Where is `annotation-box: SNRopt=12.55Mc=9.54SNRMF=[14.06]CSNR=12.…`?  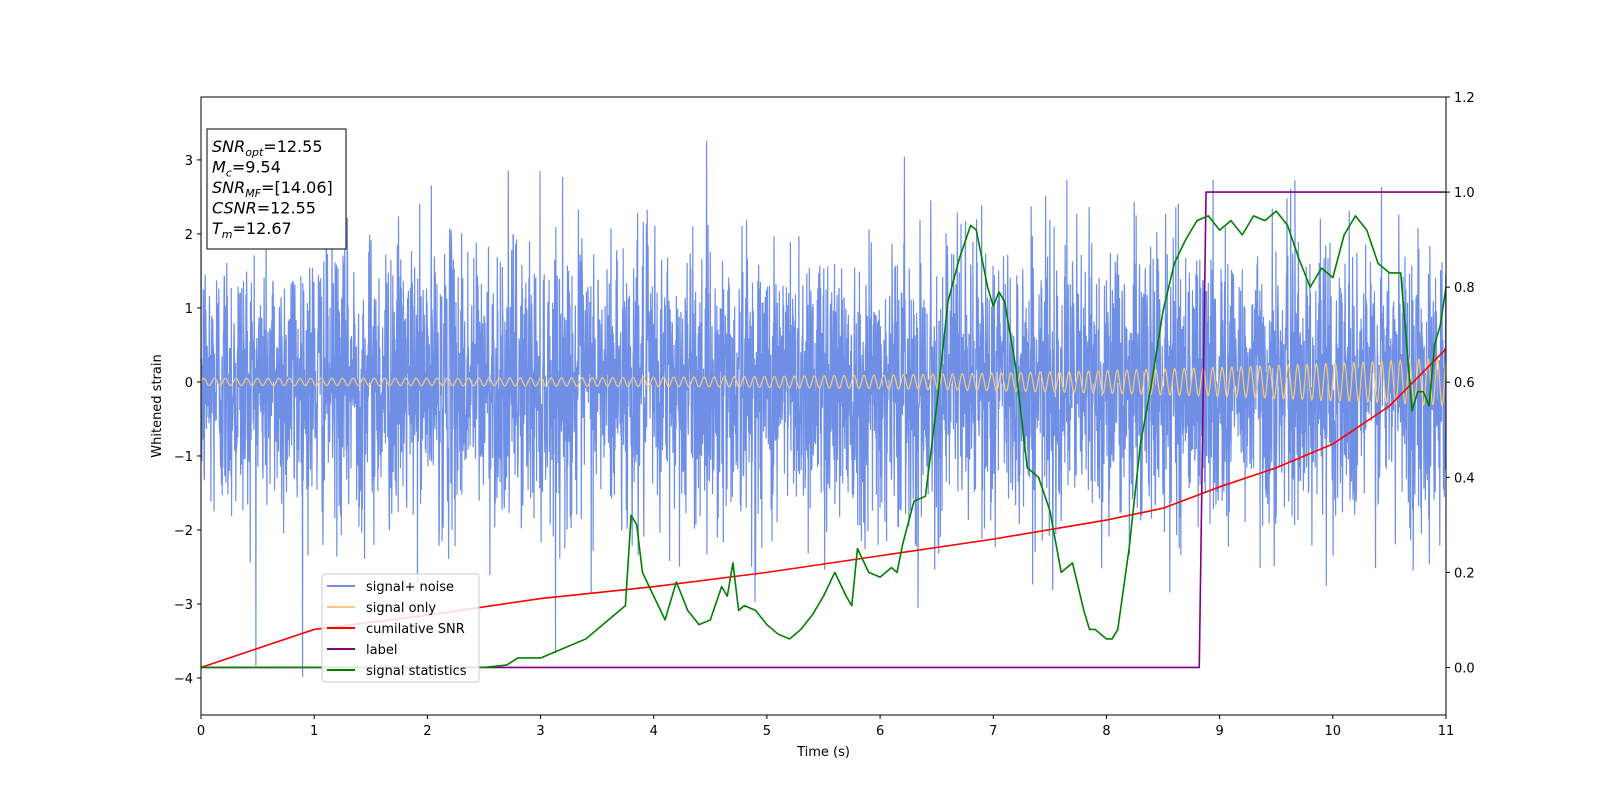 annotation-box: SNRopt=12.55Mc=9.54SNRMF=[14.06]CSNR=12.… is located at coordinates (276, 189).